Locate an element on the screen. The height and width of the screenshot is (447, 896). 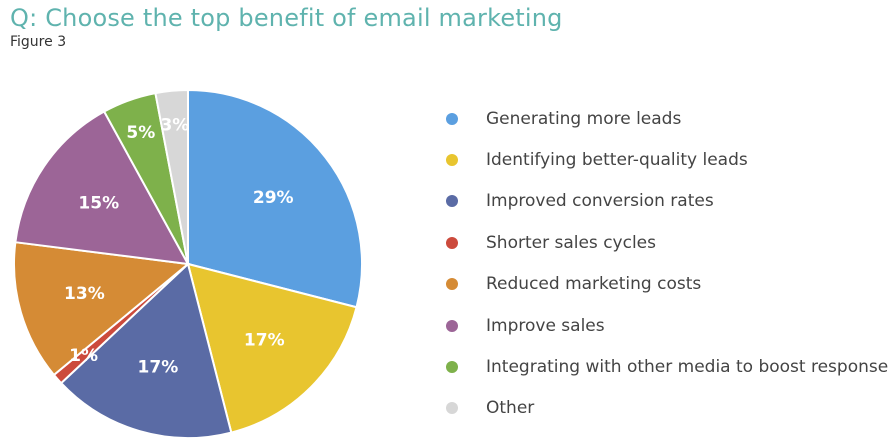
slice-label: 1% is located at coordinates (83, 356).